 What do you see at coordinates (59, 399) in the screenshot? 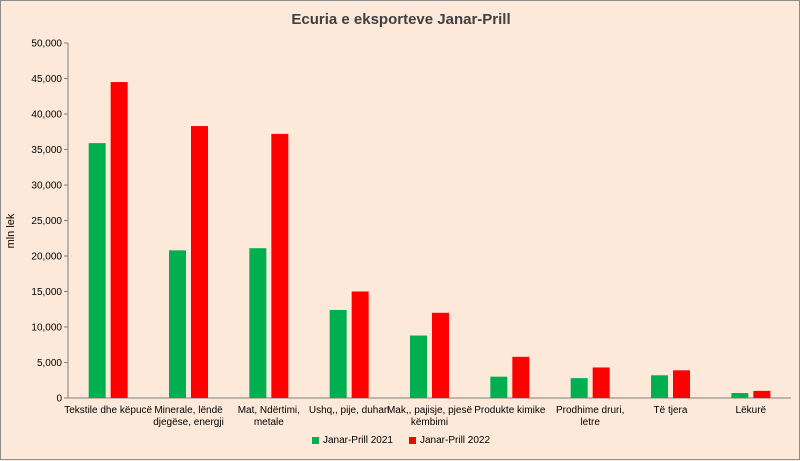
I see `y-tick-label: 0` at bounding box center [59, 399].